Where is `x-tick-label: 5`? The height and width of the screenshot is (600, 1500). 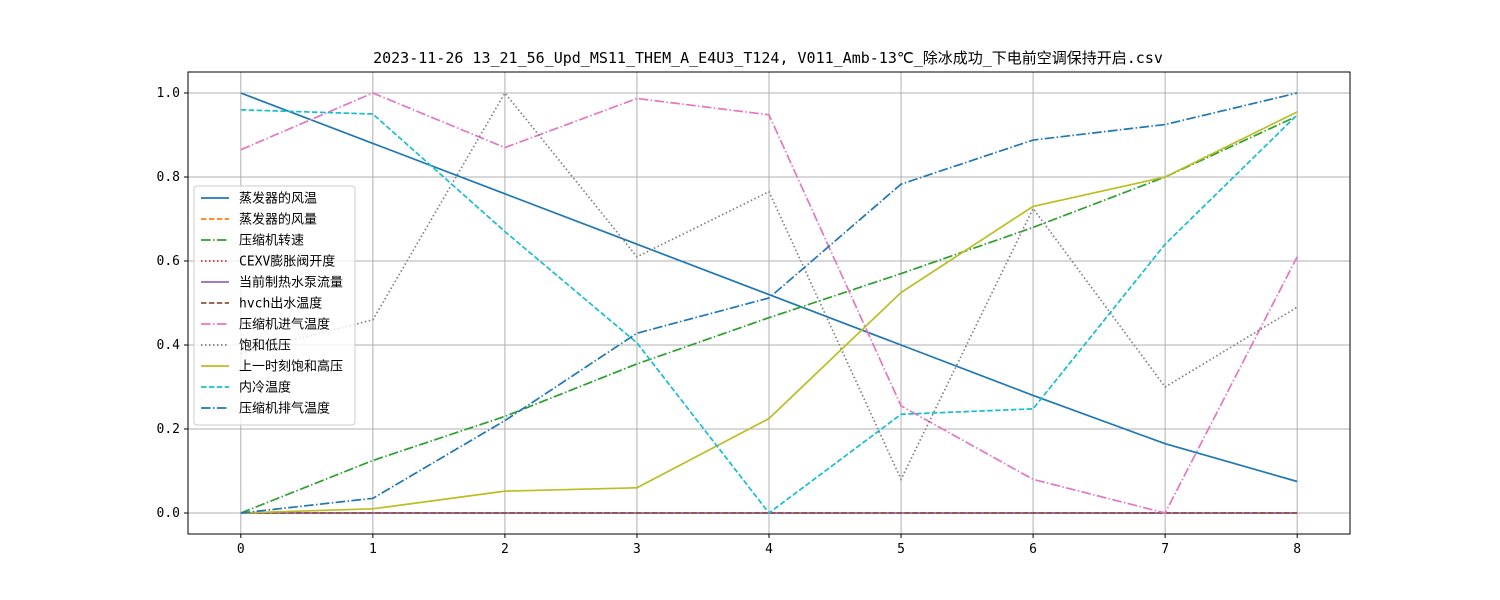
x-tick-label: 5 is located at coordinates (901, 549).